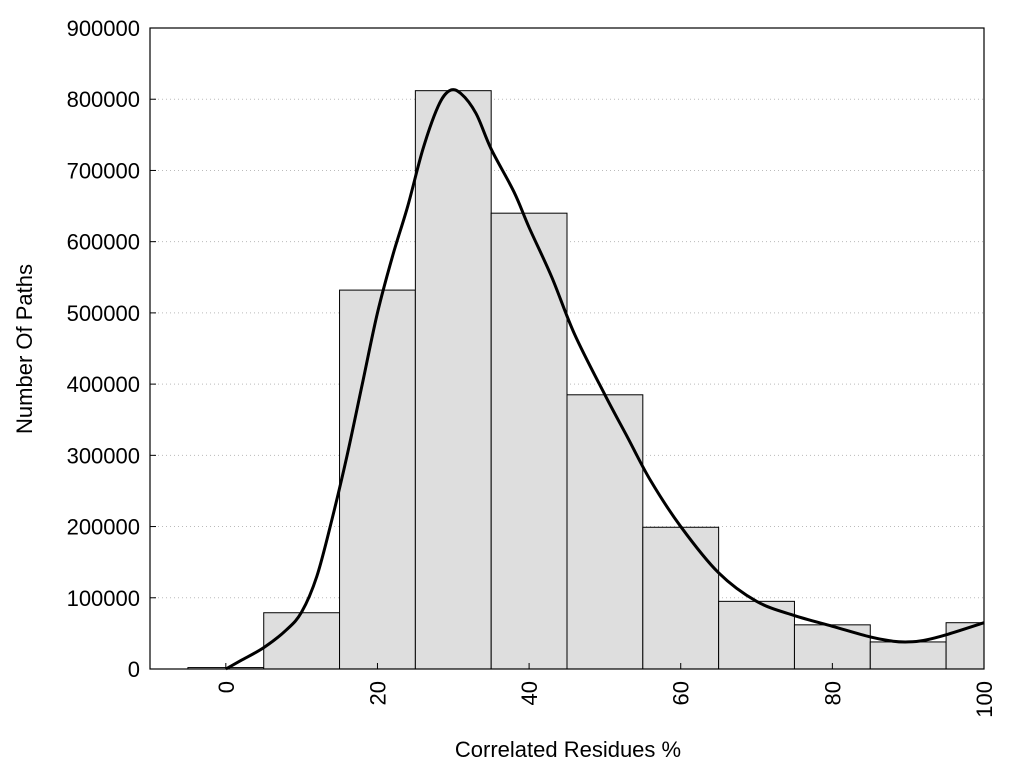 The width and height of the screenshot is (1024, 768). Describe the element at coordinates (568, 749) in the screenshot. I see `x-axis-label: Correlated Residues %` at that location.